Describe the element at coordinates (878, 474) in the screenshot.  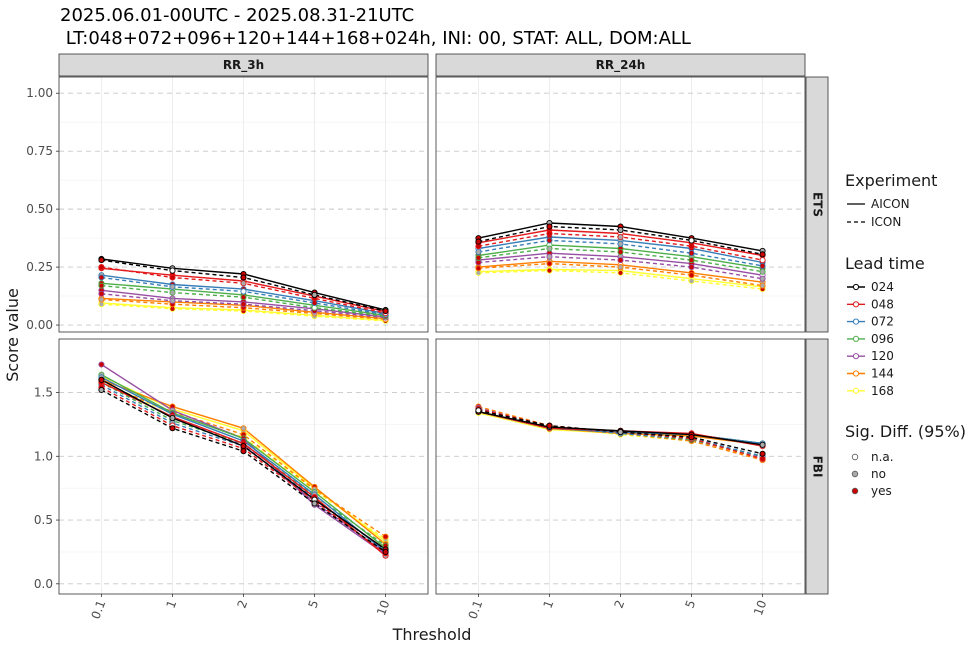
I see `legend-label-sig-no: no` at that location.